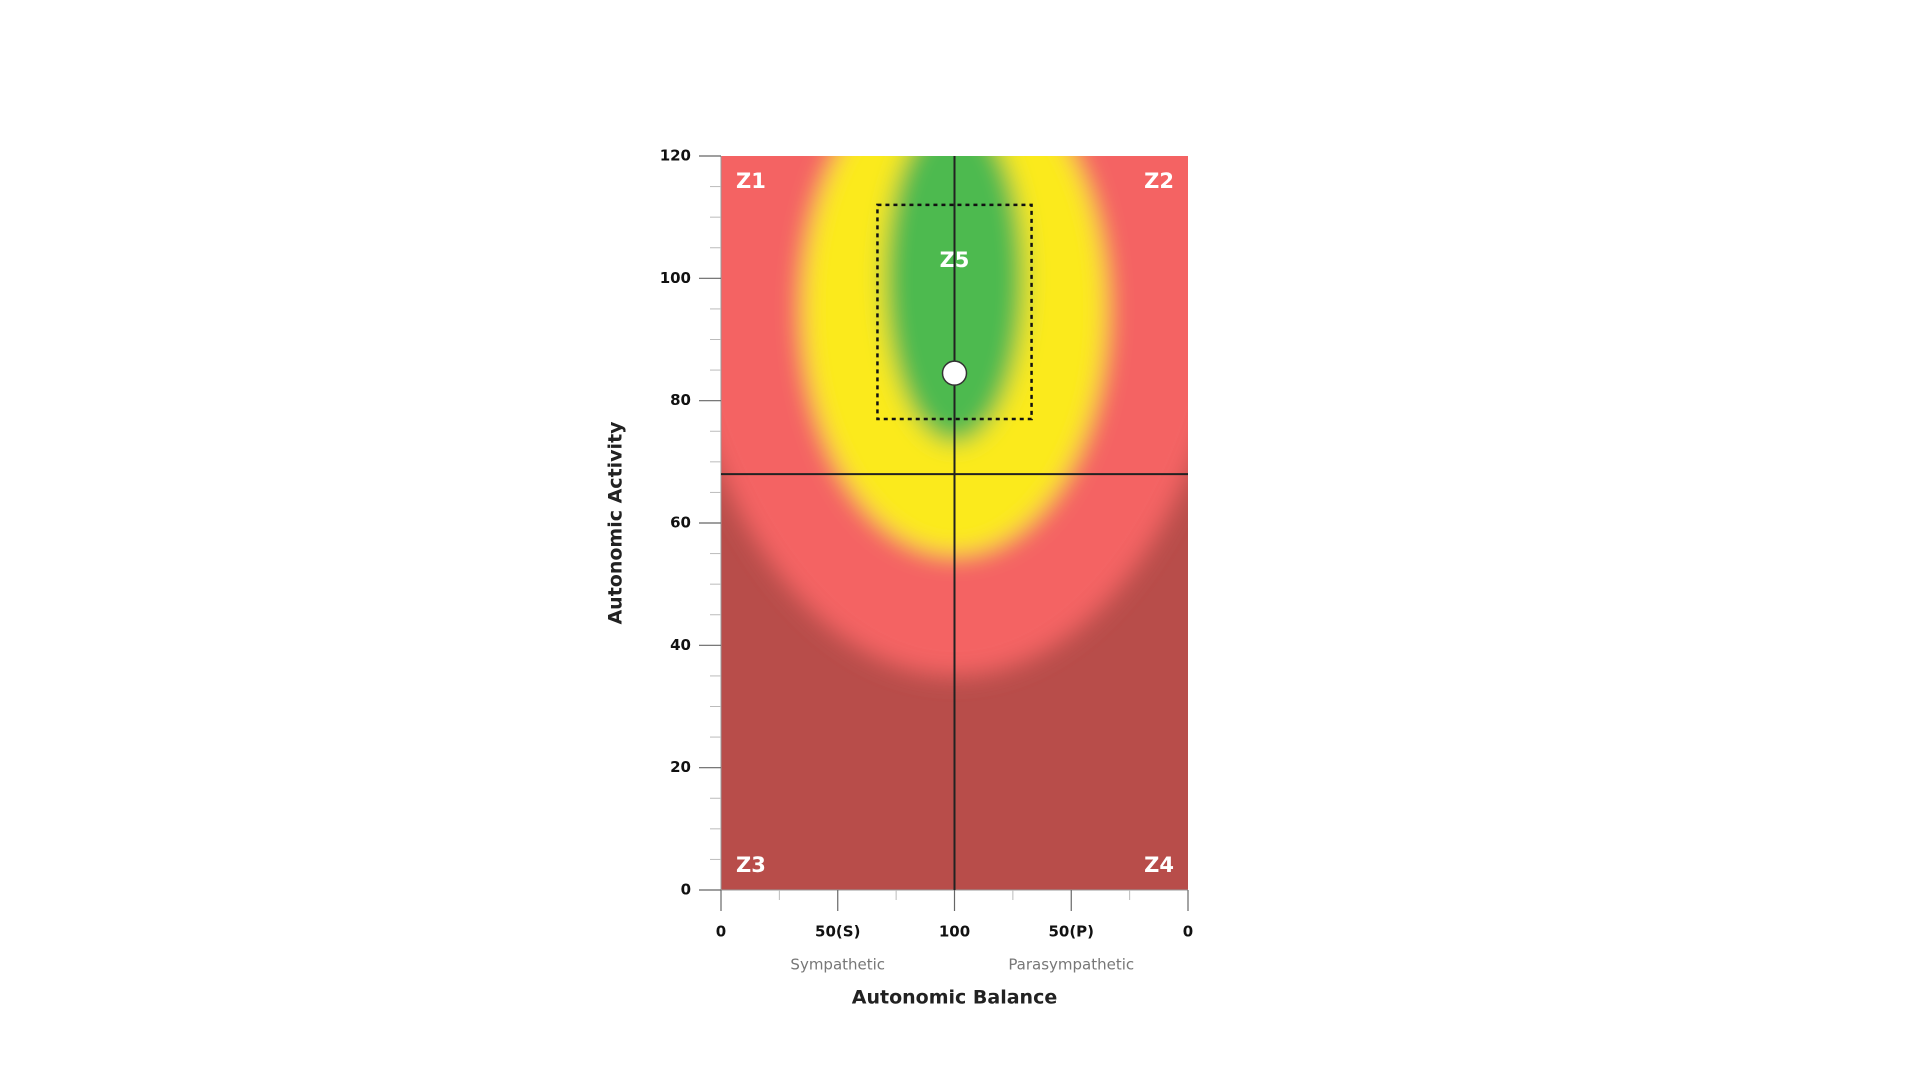  Describe the element at coordinates (751, 865) in the screenshot. I see `zone-label: Z3` at that location.